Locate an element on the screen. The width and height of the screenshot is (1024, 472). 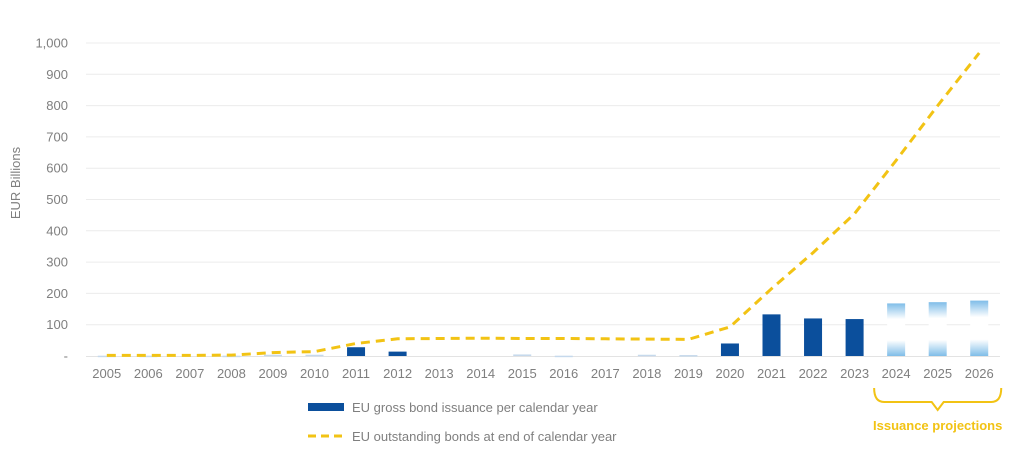
y-tick-label: 700 is located at coordinates (57, 136).